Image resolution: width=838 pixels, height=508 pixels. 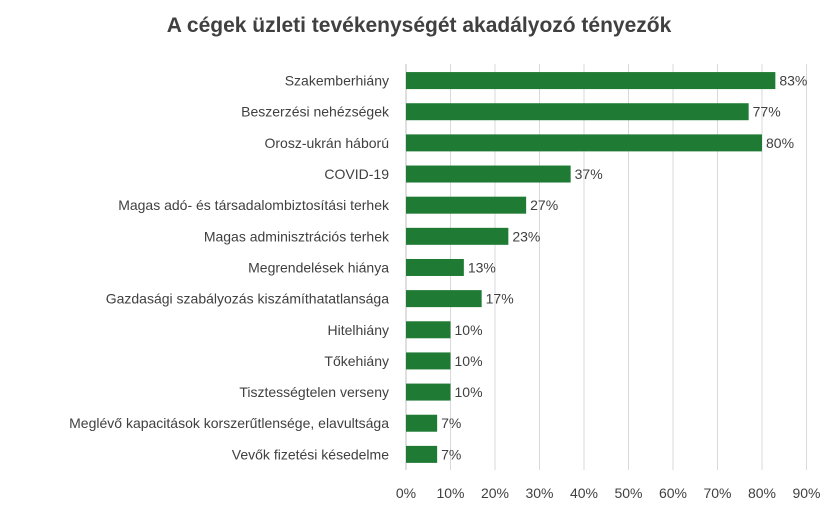 What do you see at coordinates (589, 174) in the screenshot?
I see `data-label: 37%` at bounding box center [589, 174].